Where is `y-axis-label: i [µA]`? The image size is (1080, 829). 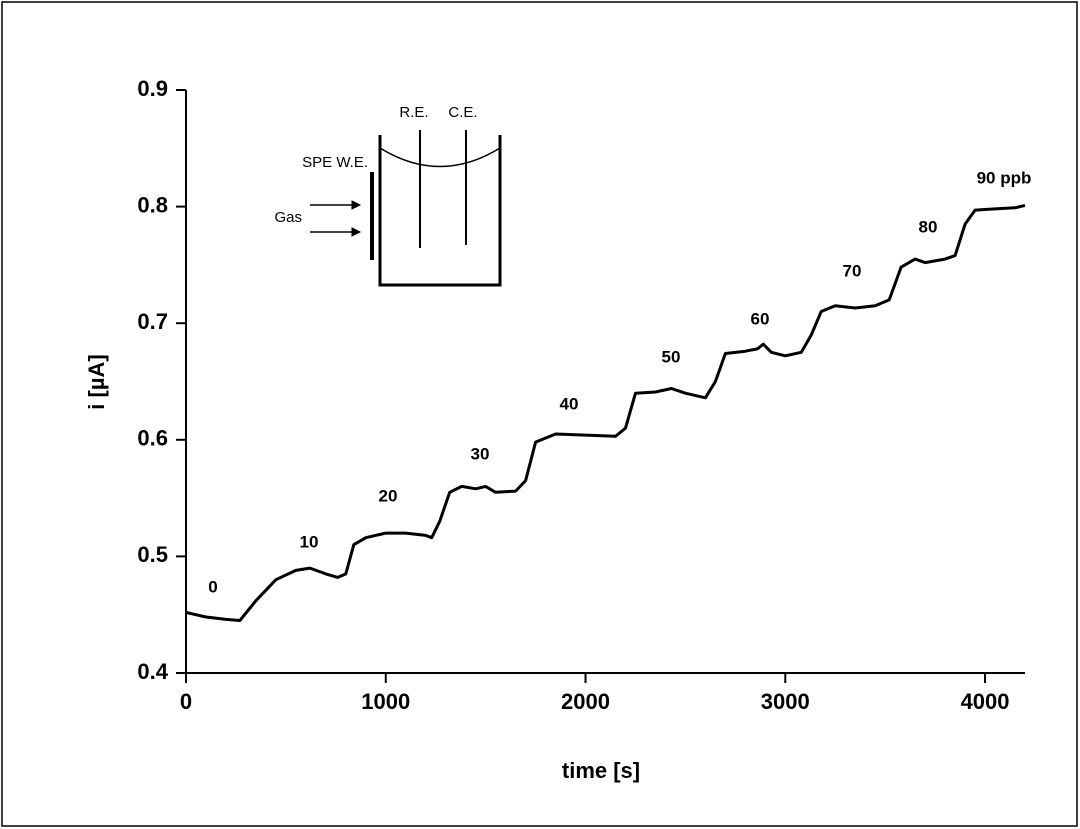 y-axis-label: i [µA] is located at coordinates (96, 381).